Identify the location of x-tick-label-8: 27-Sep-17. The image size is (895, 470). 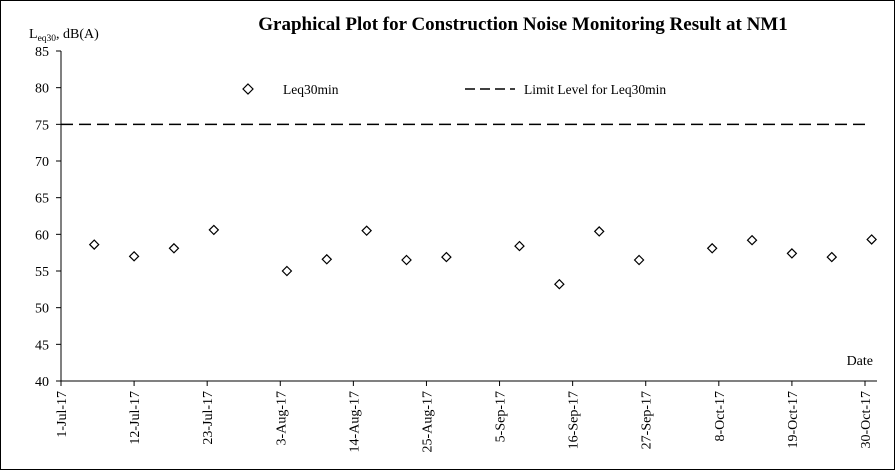
(647, 420).